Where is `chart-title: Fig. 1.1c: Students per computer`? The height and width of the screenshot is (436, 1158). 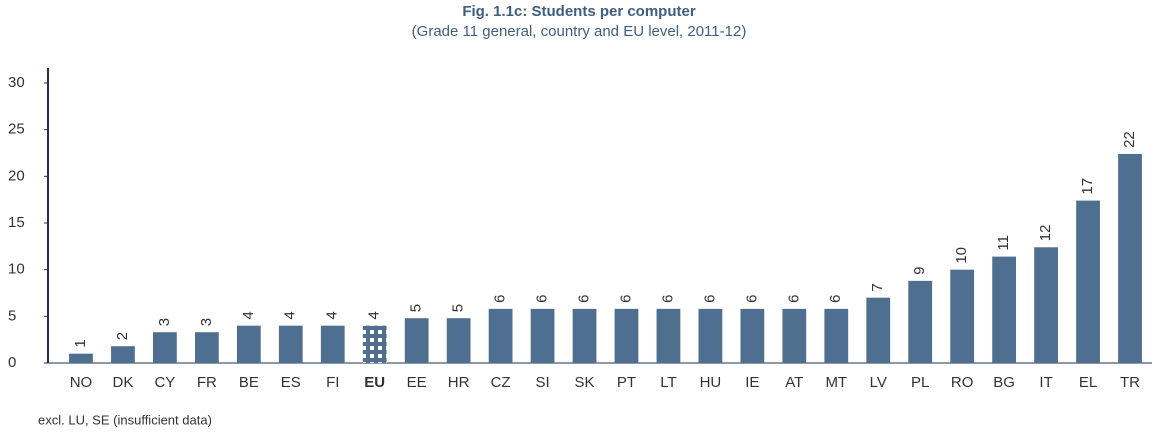 chart-title: Fig. 1.1c: Students per computer is located at coordinates (579, 11).